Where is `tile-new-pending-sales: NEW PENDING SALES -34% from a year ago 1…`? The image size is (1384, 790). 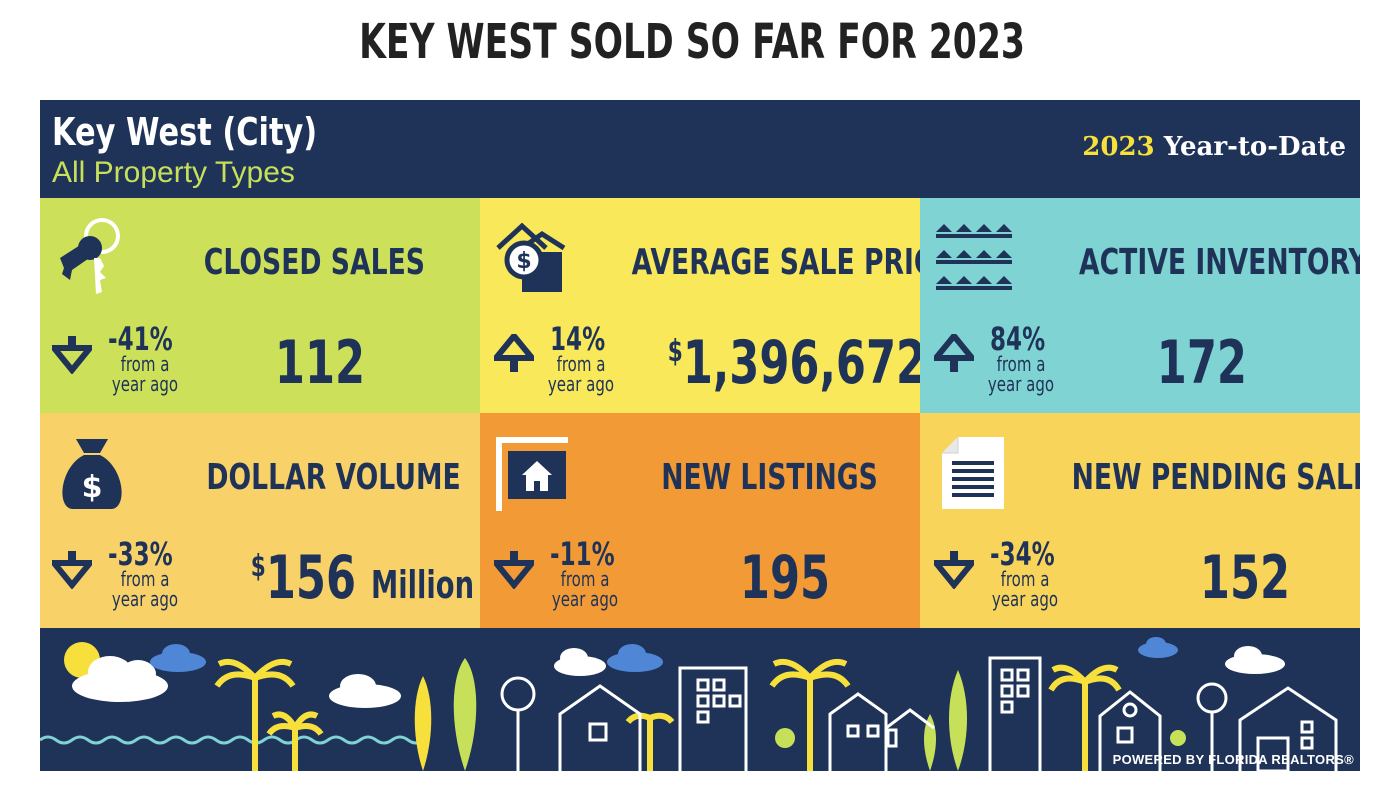 tile-new-pending-sales: NEW PENDING SALES -34% from a year ago 1… is located at coordinates (1140, 520).